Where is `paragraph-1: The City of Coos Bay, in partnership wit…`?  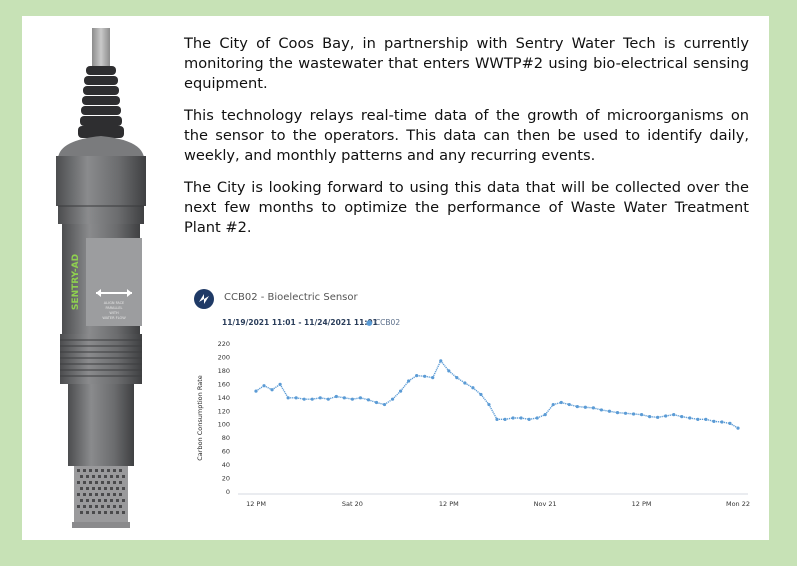
paragraph-1: The City of Coos Bay, in partnership wit… is located at coordinates (466, 63).